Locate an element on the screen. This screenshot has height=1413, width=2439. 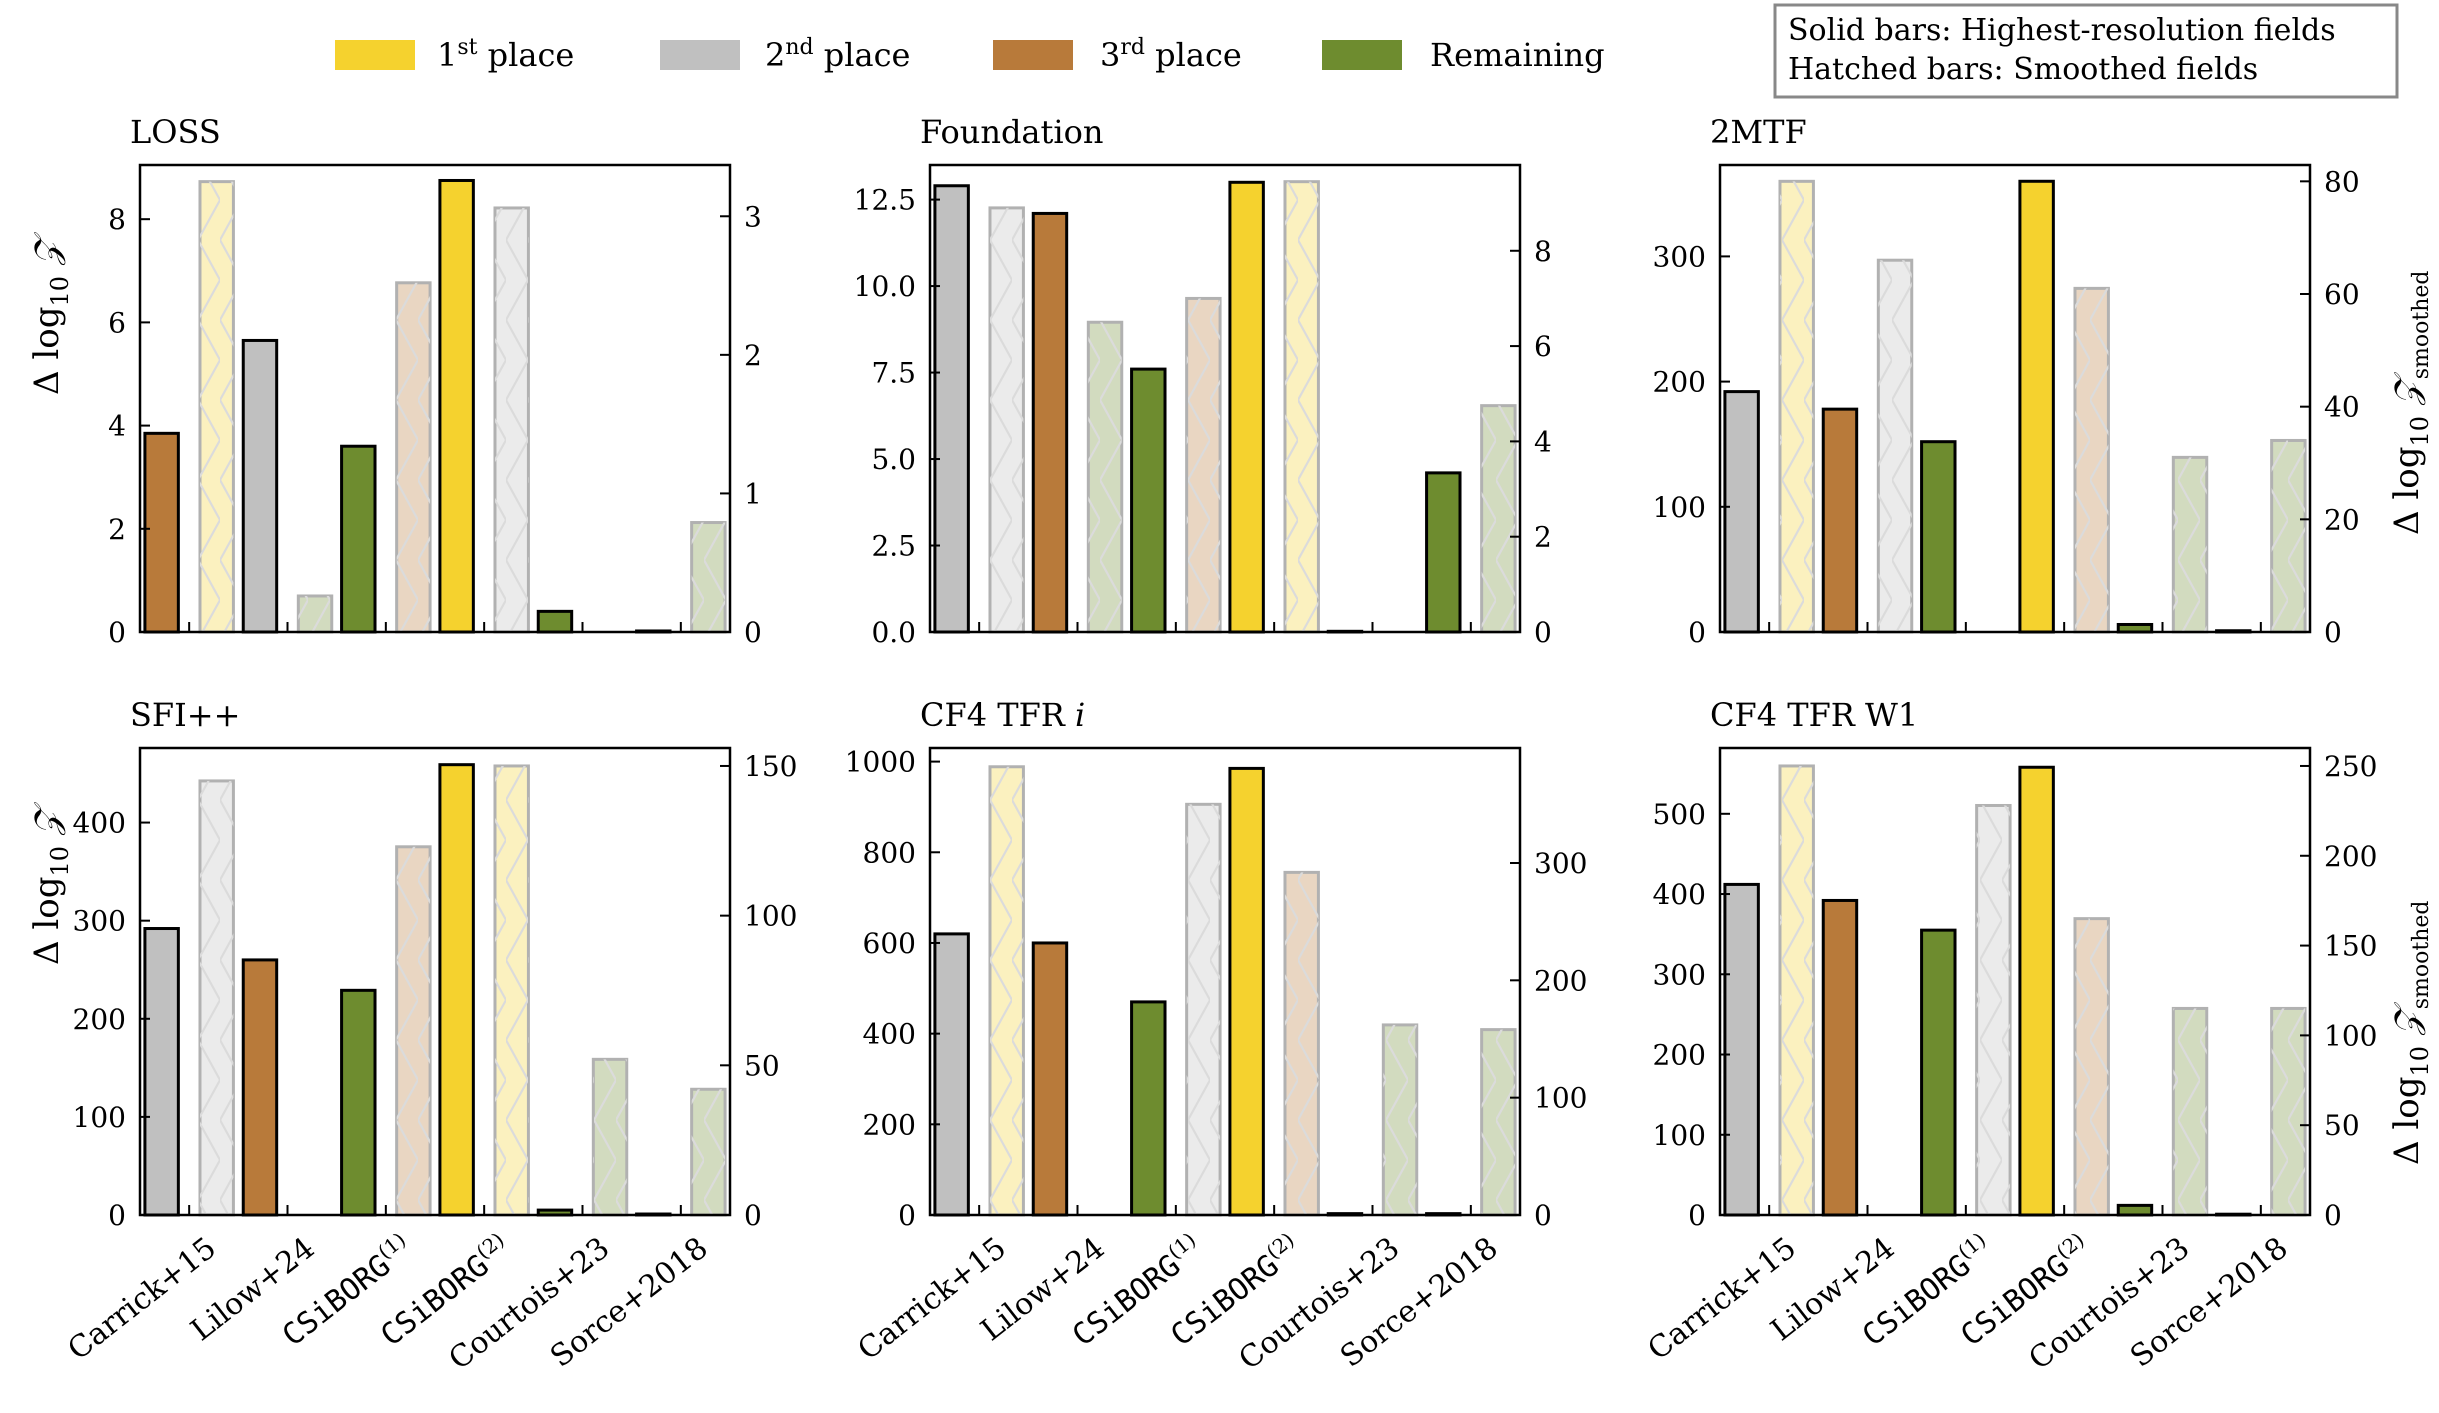
ytick-right-loss-1: 1 is located at coordinates (753, 493).